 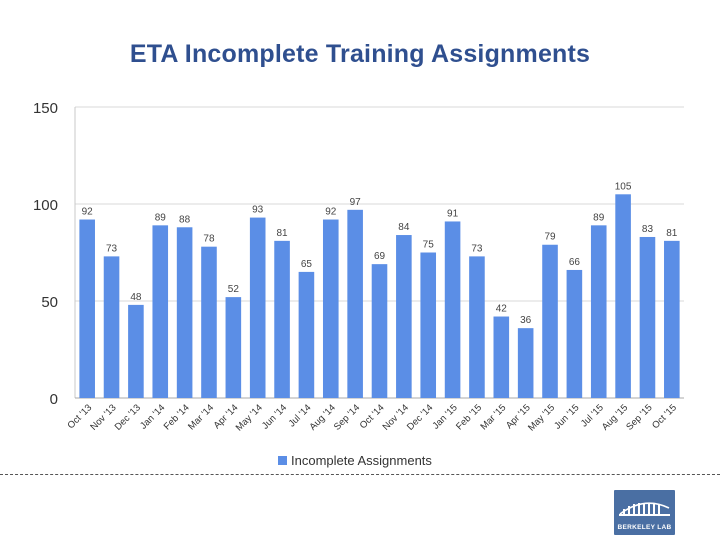 What do you see at coordinates (45, 205) in the screenshot?
I see `y-tick-label: 100` at bounding box center [45, 205].